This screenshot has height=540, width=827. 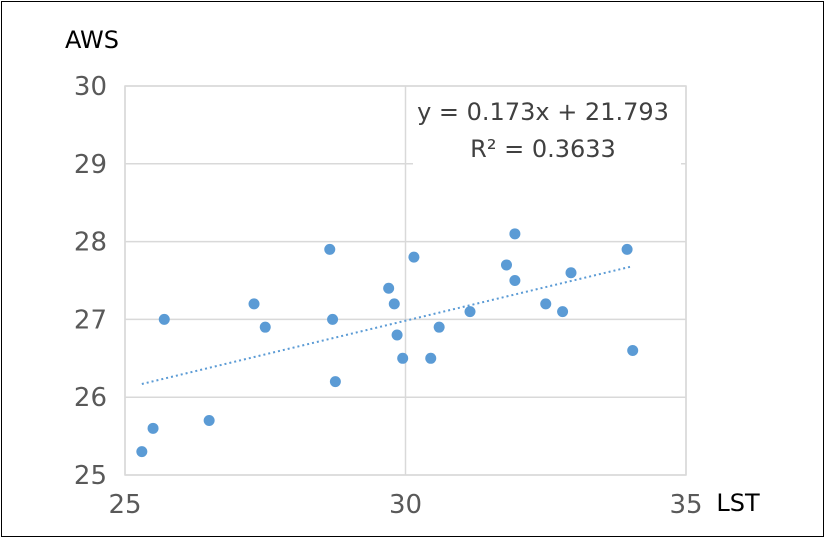 I want to click on y-axis-title: AWS, so click(x=92, y=40).